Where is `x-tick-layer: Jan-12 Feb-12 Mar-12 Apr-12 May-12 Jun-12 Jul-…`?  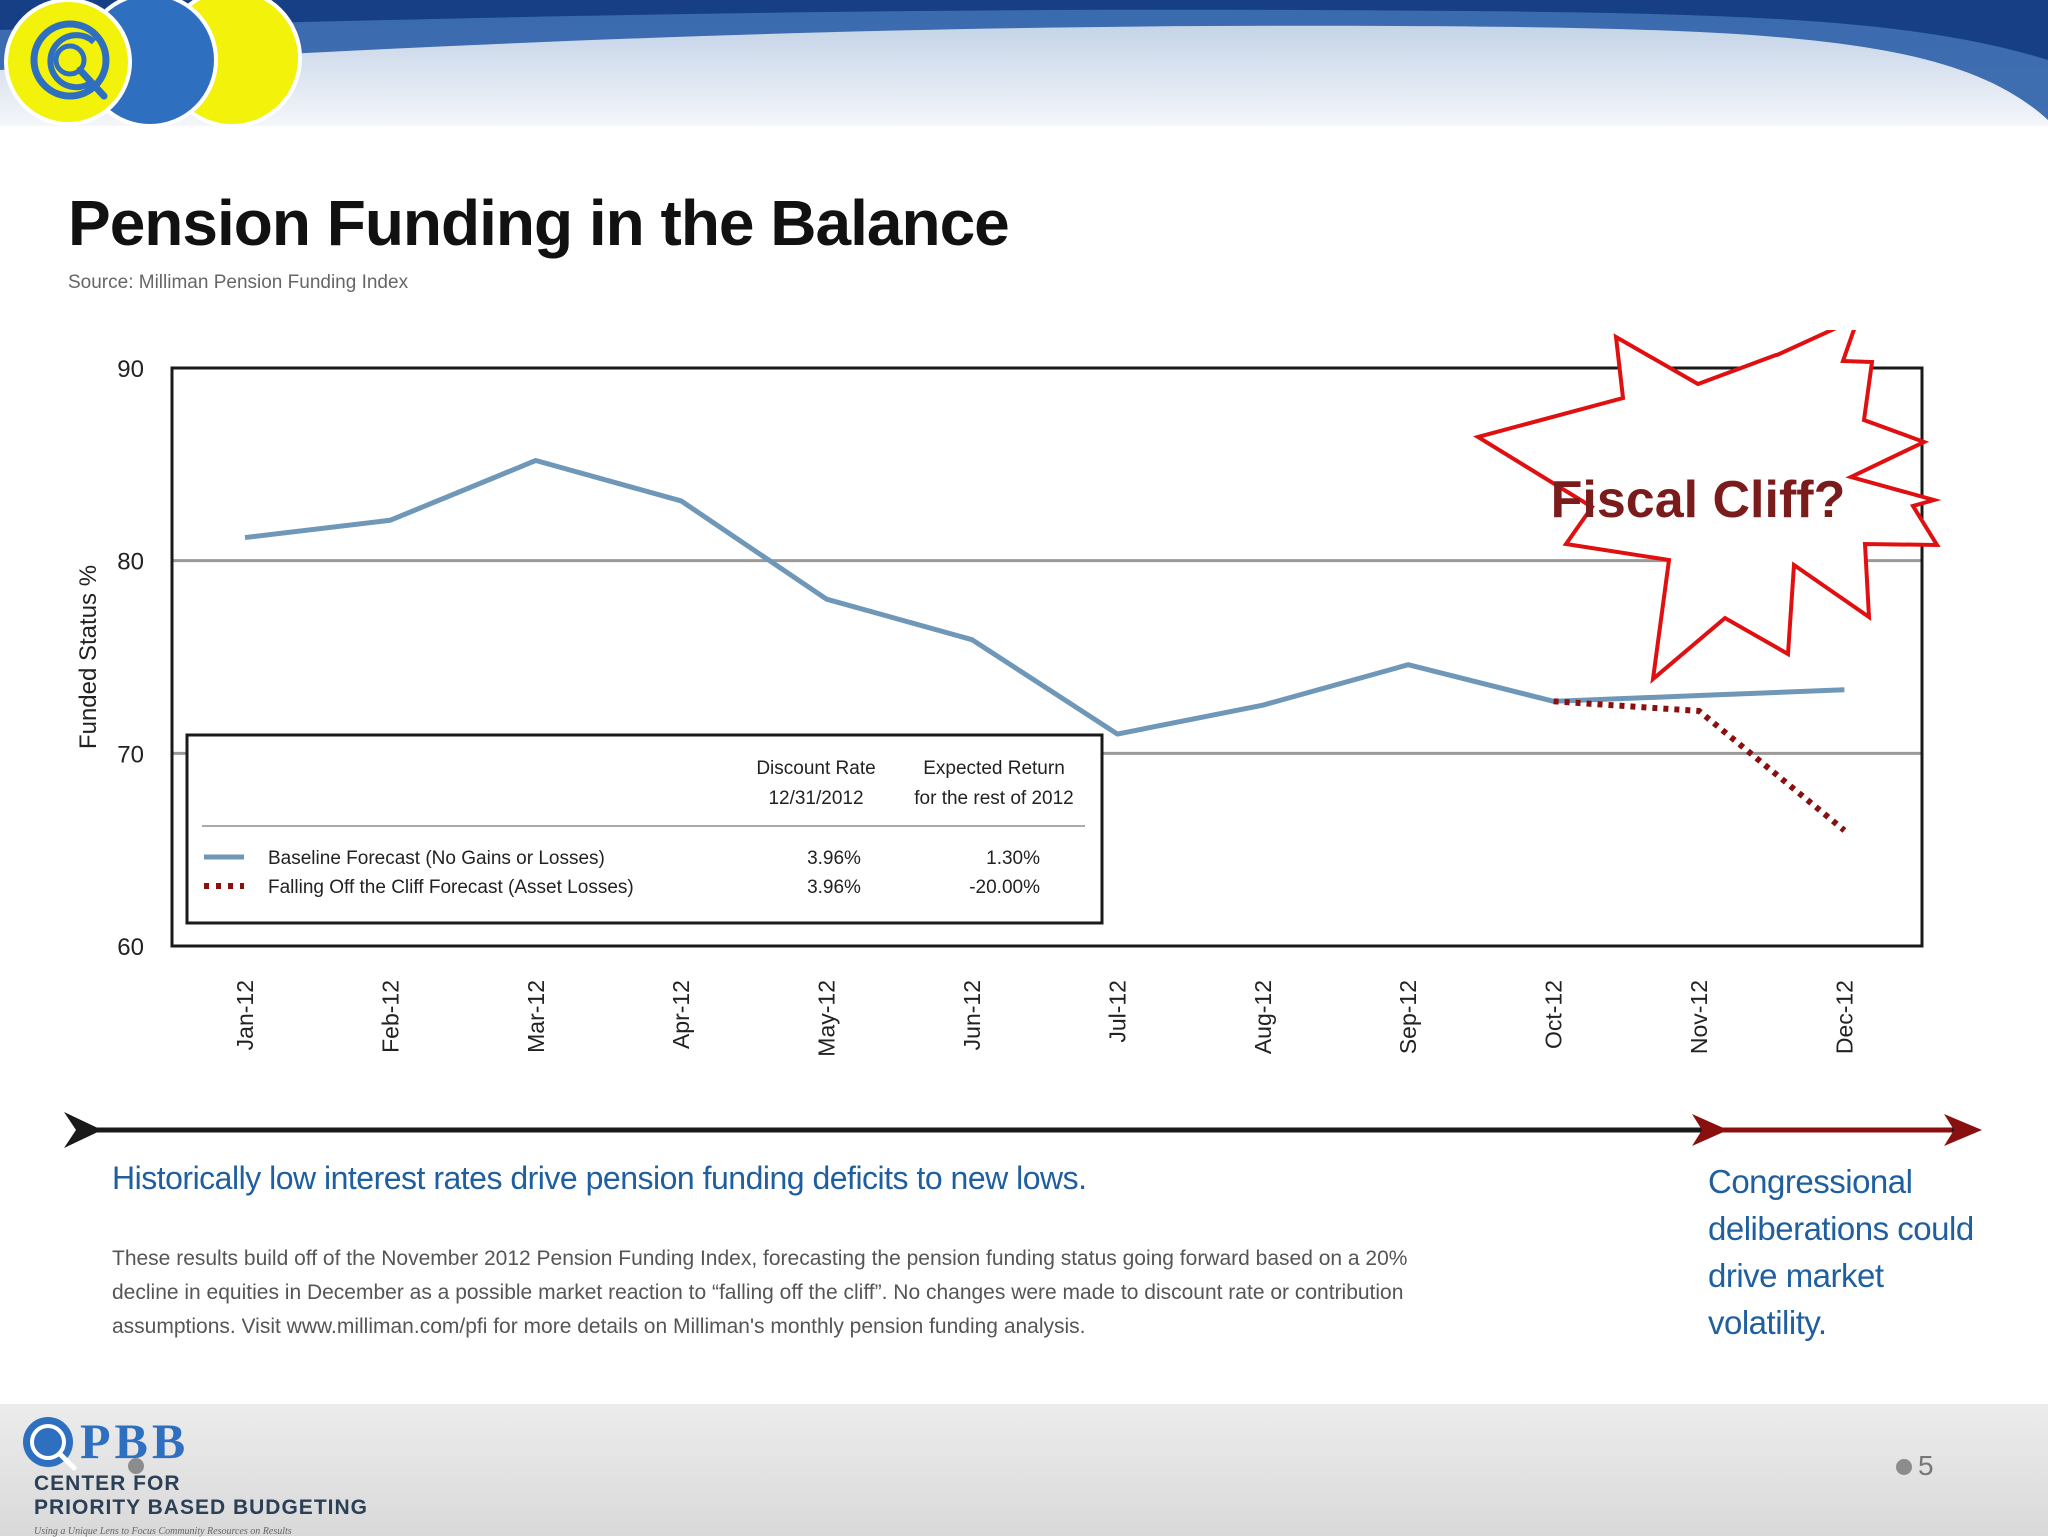
x-tick-layer: Jan-12 Feb-12 Mar-12 Apr-12 May-12 Jun-12 Jul-… is located at coordinates (1044, 1018).